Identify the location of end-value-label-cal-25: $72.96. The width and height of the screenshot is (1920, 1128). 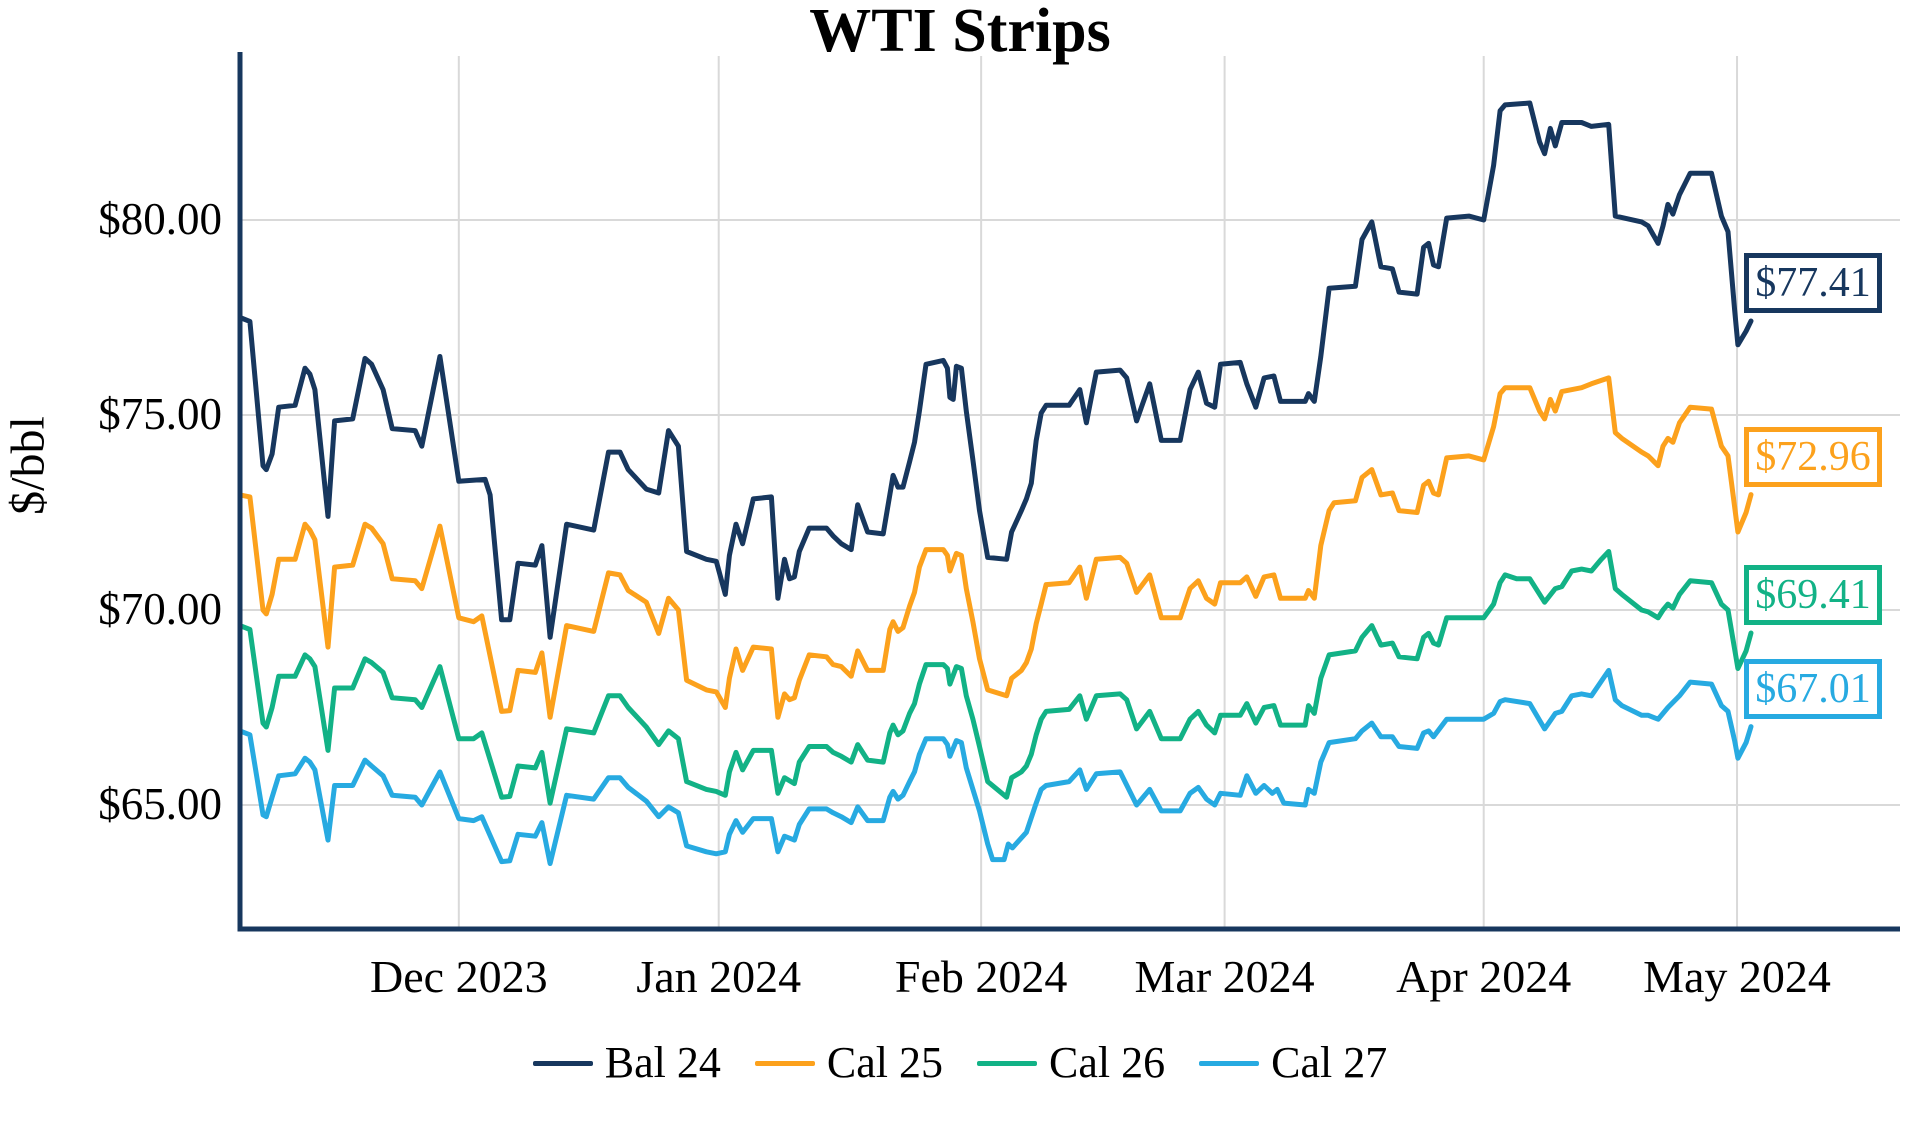
(1813, 456).